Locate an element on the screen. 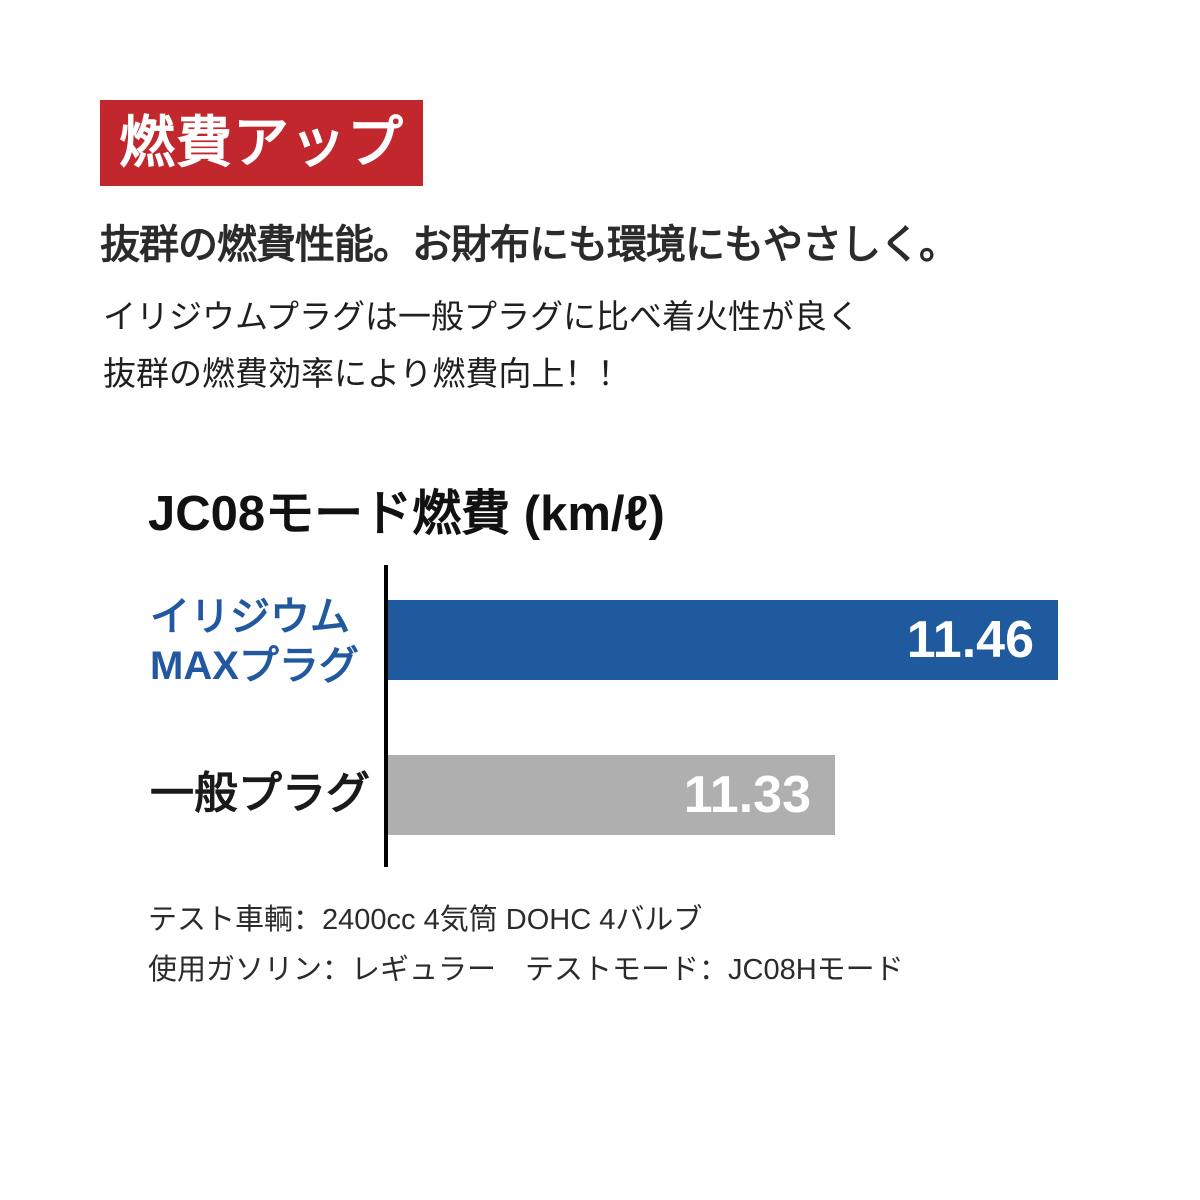  bar-value-iridium-max: 11.46 is located at coordinates (970, 640).